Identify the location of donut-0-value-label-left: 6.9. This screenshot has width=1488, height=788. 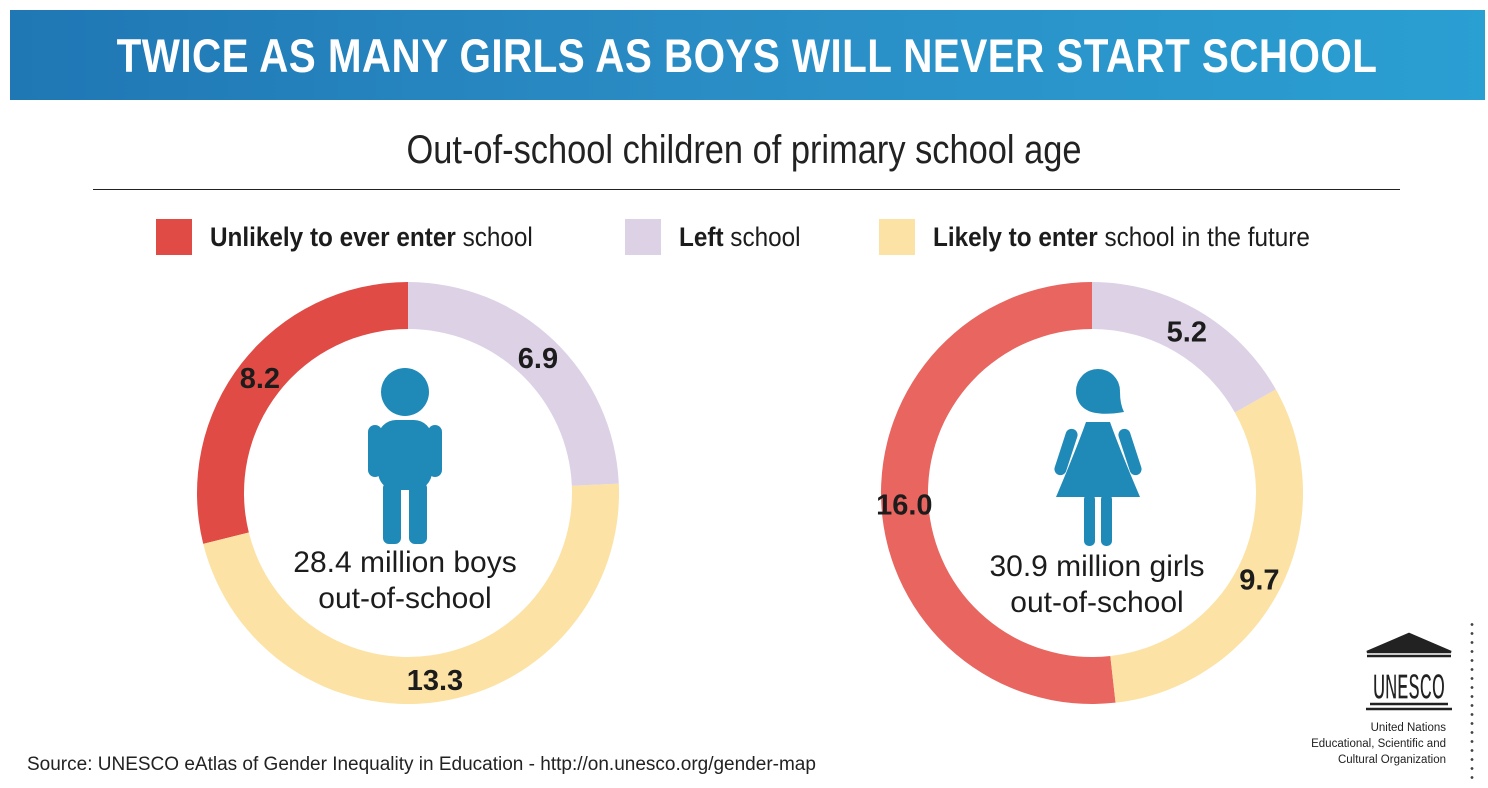
(538, 359).